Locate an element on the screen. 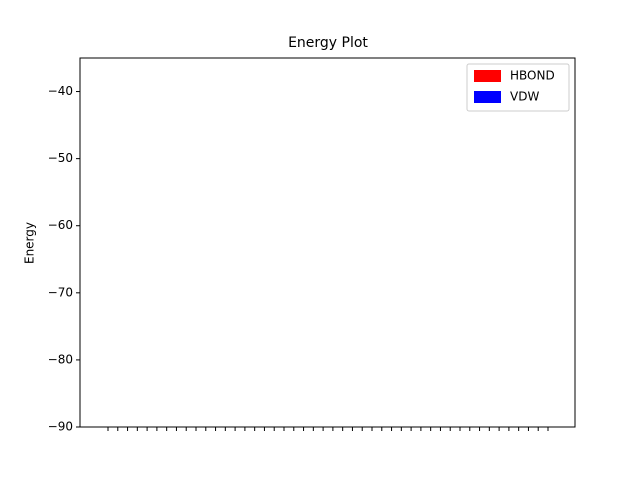 This screenshot has height=480, width=640. y-tick-label: −70 is located at coordinates (60, 292).